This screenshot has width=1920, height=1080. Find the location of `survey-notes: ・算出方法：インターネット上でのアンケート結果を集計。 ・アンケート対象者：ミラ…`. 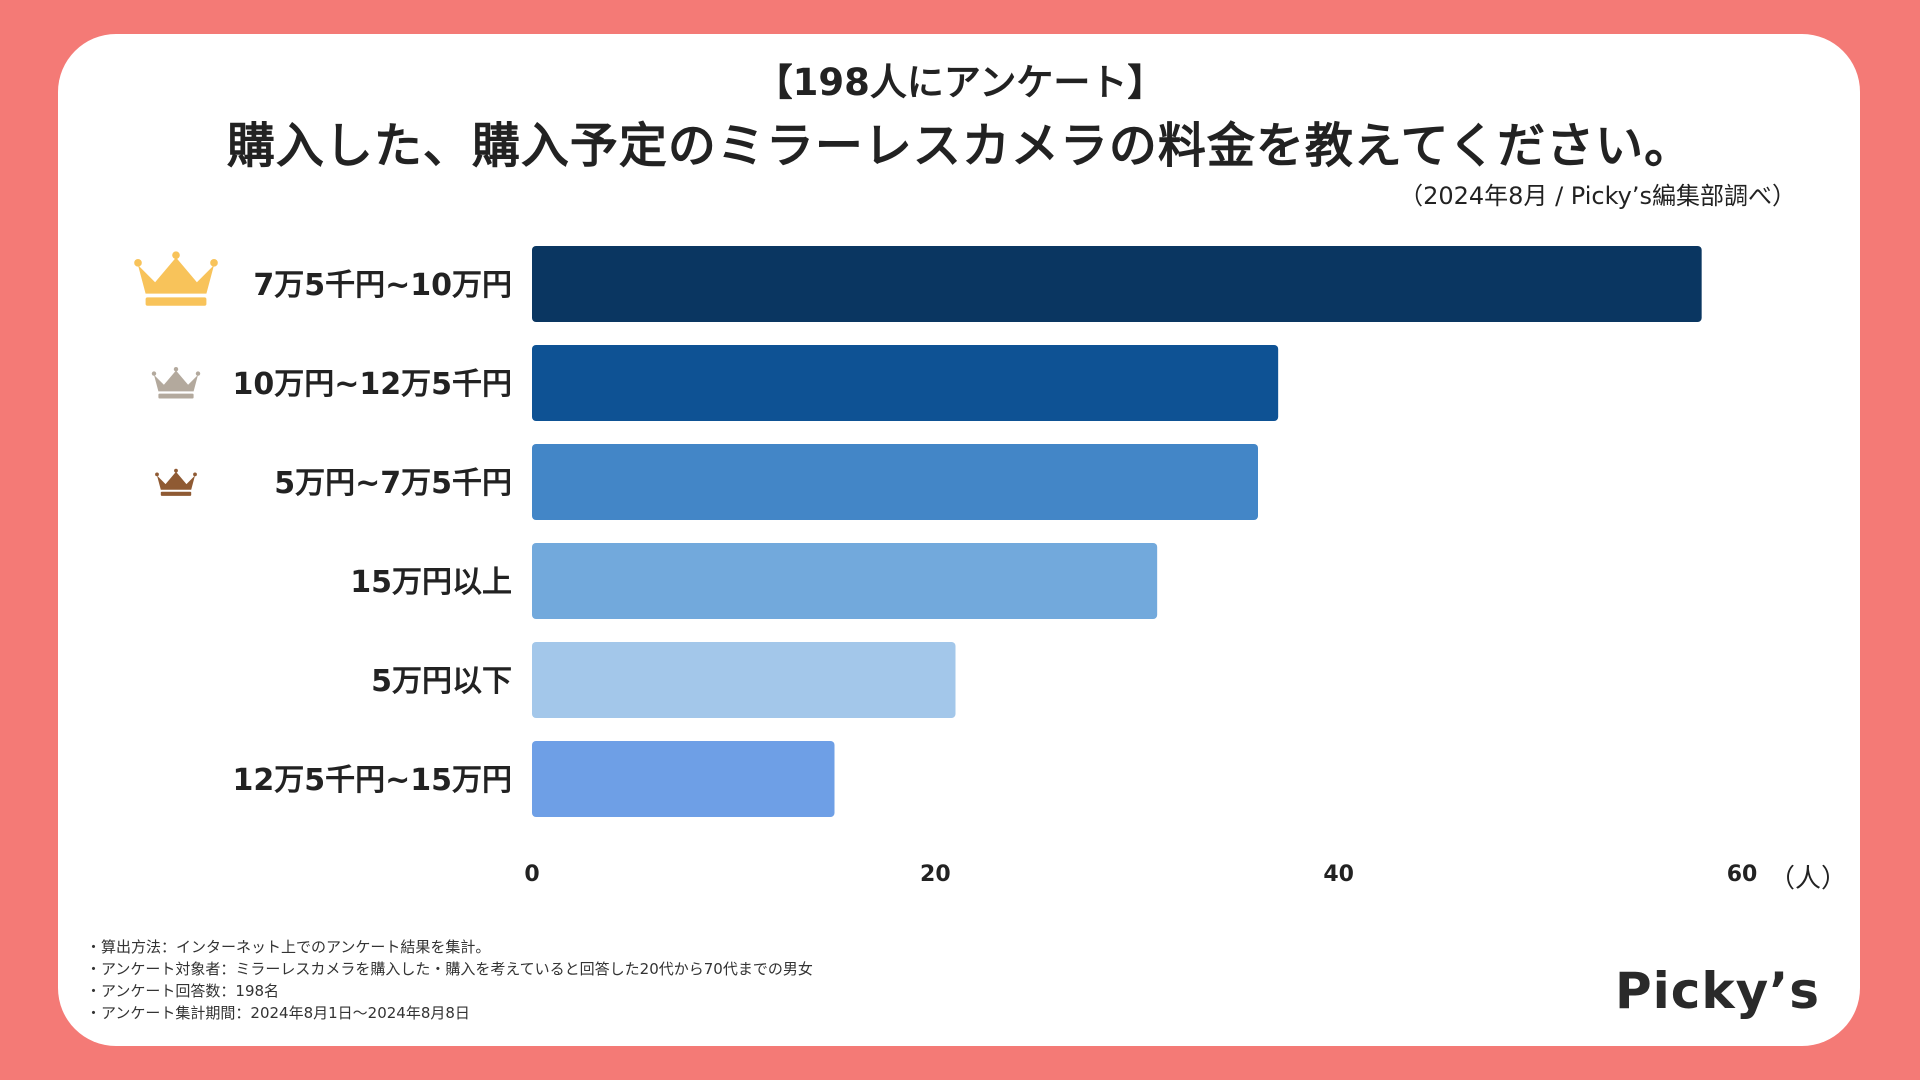

survey-notes: ・算出方法：インターネット上でのアンケート結果を集計。 ・アンケート対象者：ミラ… is located at coordinates (449, 980).